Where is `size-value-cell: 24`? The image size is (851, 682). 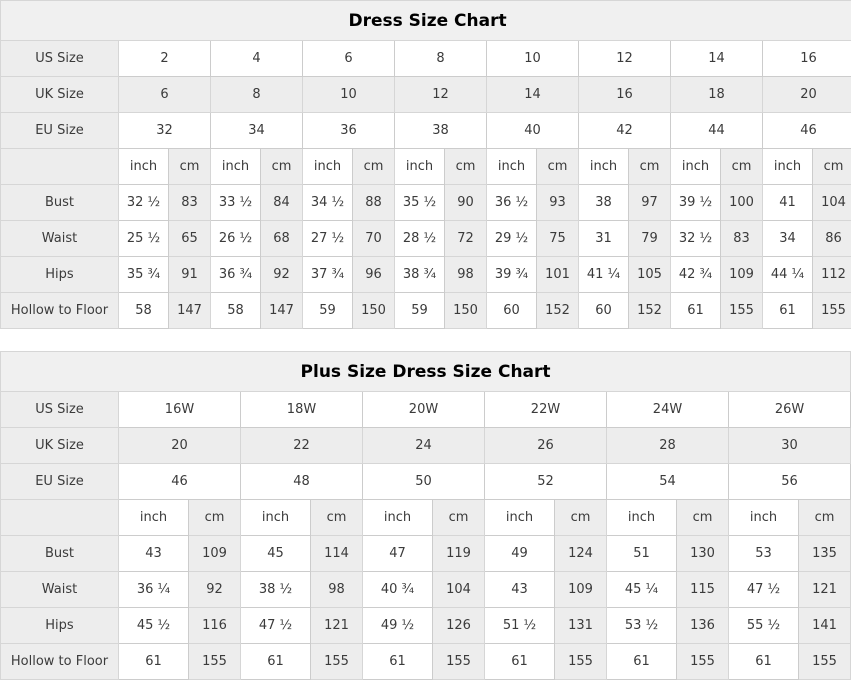
size-value-cell: 24 is located at coordinates (423, 445).